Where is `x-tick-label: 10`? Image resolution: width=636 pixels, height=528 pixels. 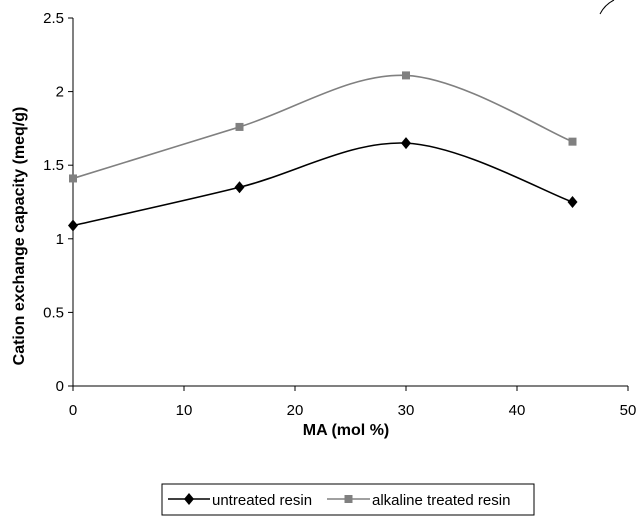 x-tick-label: 10 is located at coordinates (184, 410).